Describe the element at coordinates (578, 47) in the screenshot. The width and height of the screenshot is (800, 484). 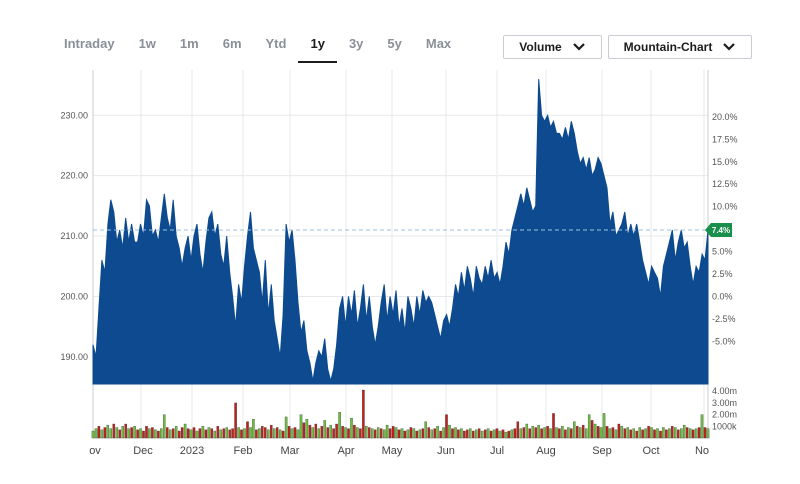
I see `chevron-down-icon` at that location.